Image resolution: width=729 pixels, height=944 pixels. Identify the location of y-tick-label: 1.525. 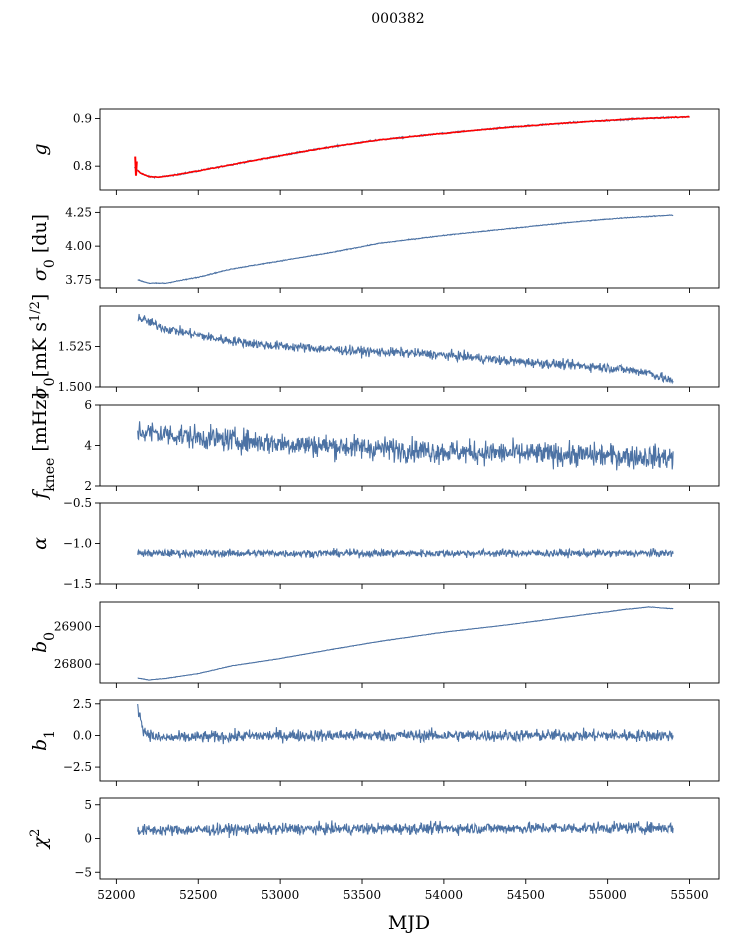
(75, 347).